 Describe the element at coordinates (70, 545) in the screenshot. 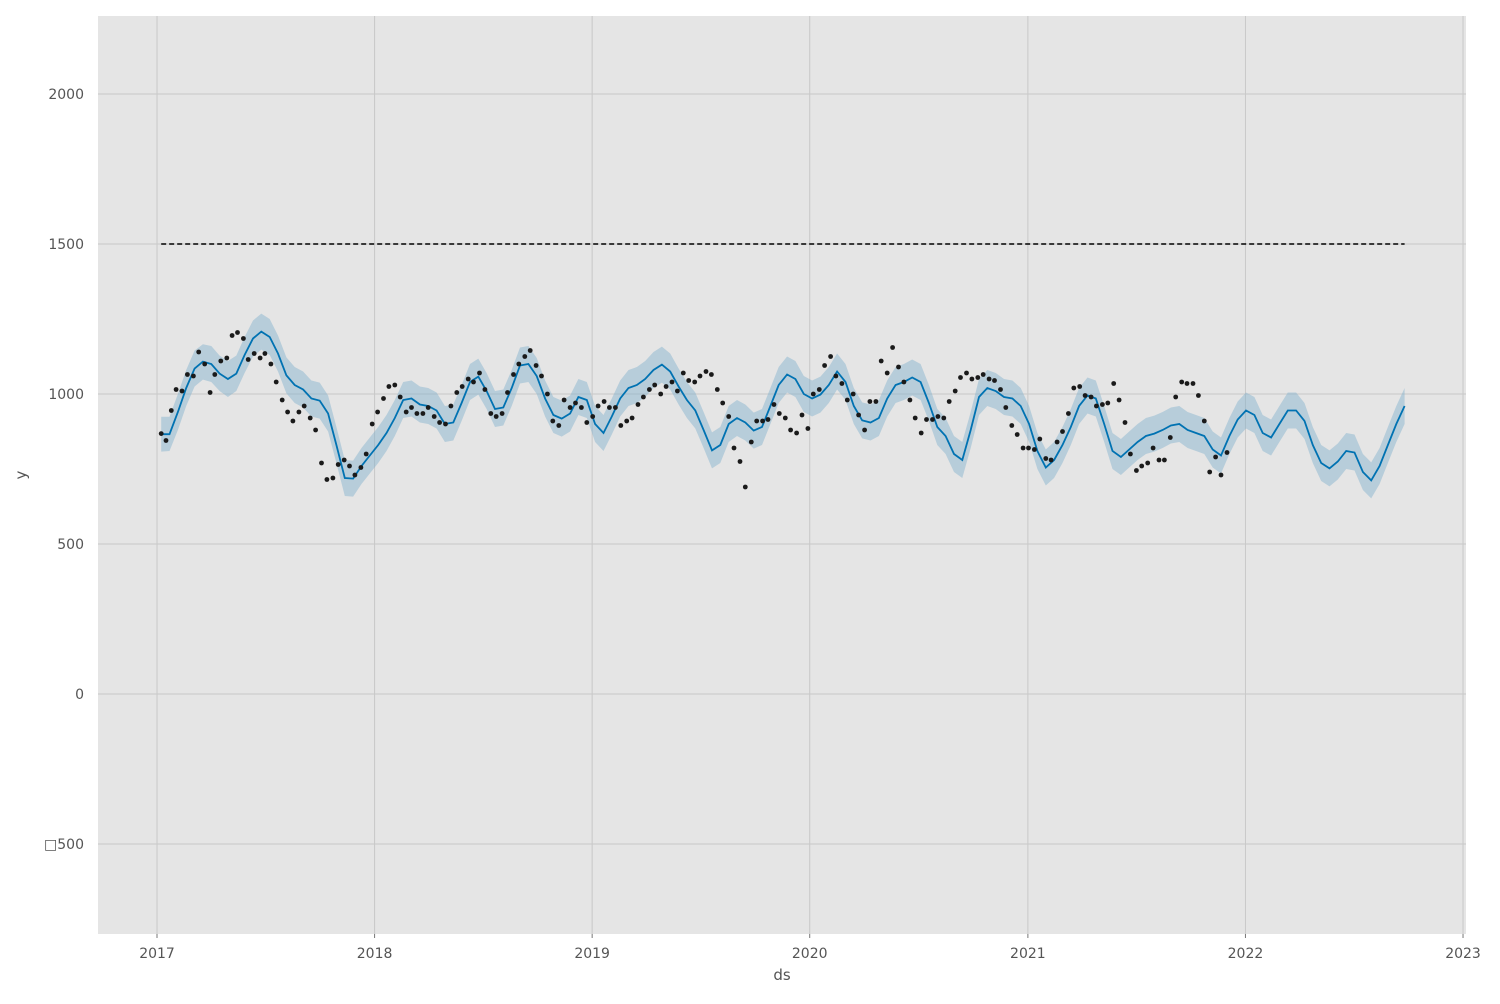

I see `y-tick-label: 500` at that location.